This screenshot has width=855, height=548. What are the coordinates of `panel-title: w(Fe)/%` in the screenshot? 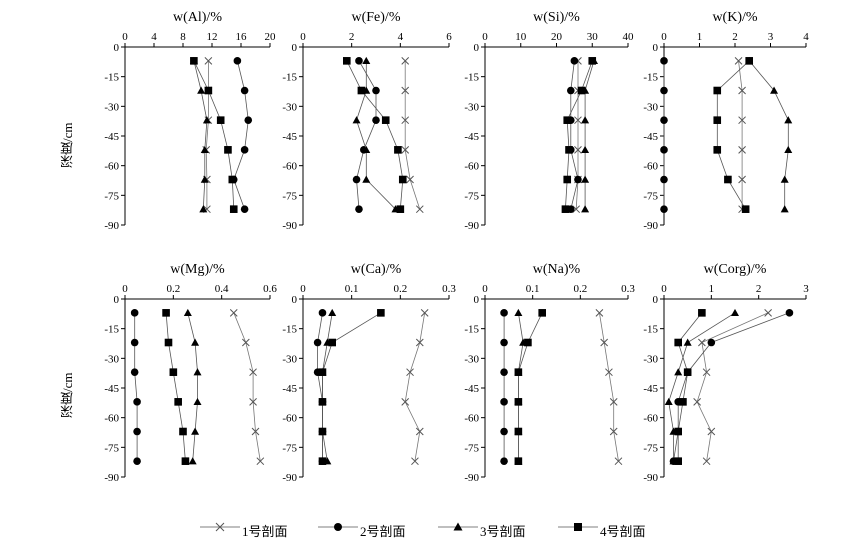 It's located at (376, 17).